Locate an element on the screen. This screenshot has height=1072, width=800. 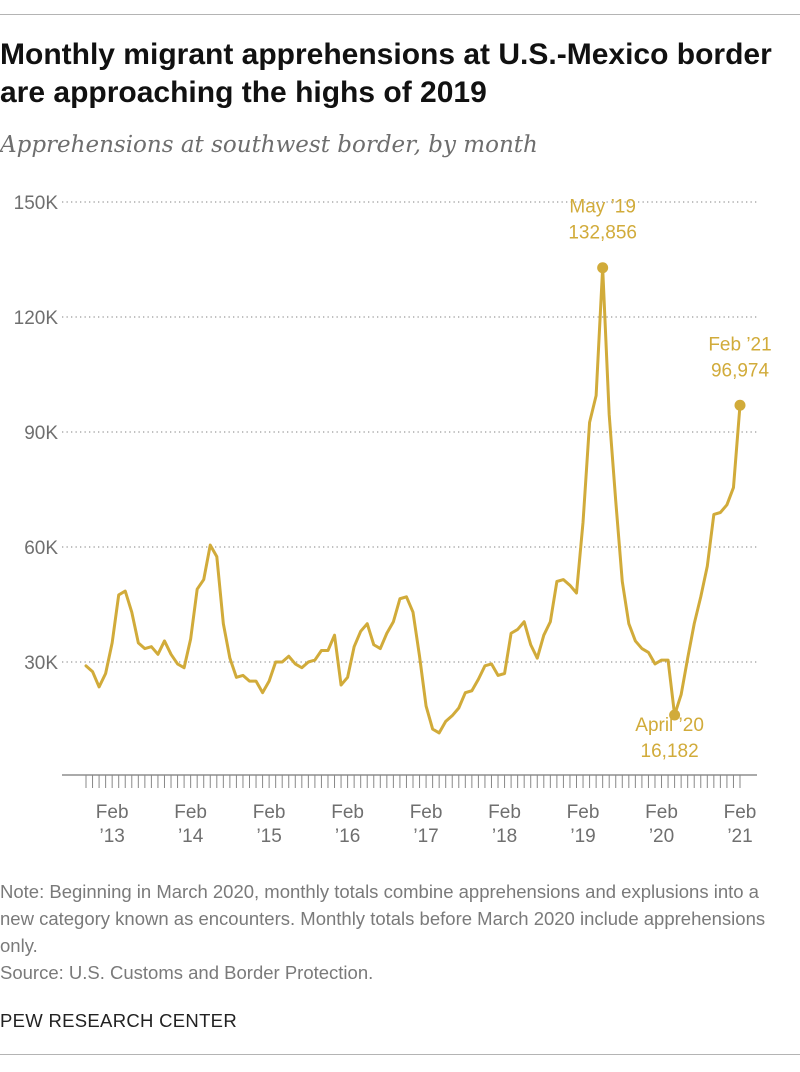
x-tick-label: Feb ’13 is located at coordinates (112, 824).